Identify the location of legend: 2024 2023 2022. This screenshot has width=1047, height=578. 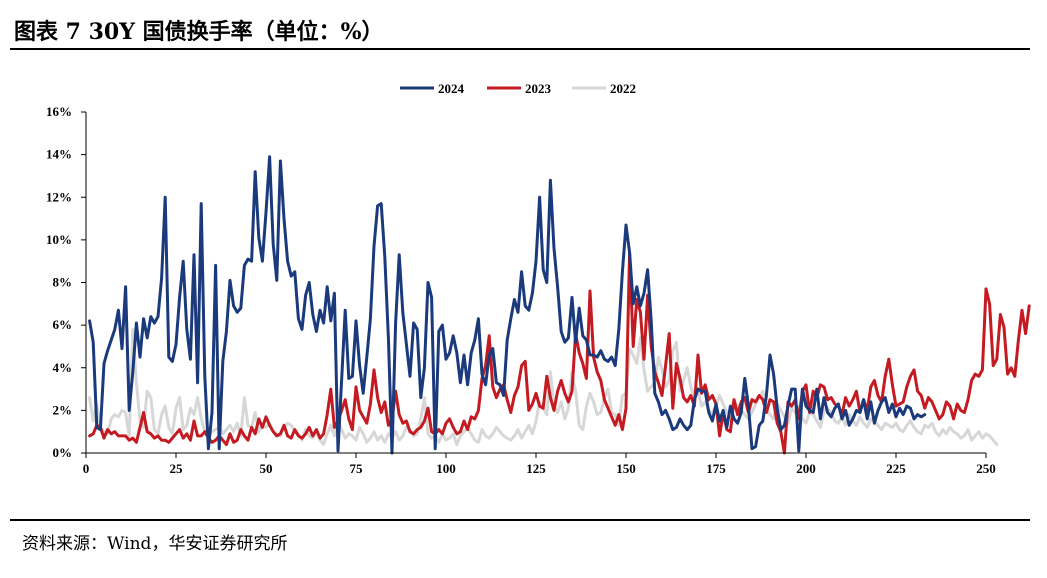
(518, 88).